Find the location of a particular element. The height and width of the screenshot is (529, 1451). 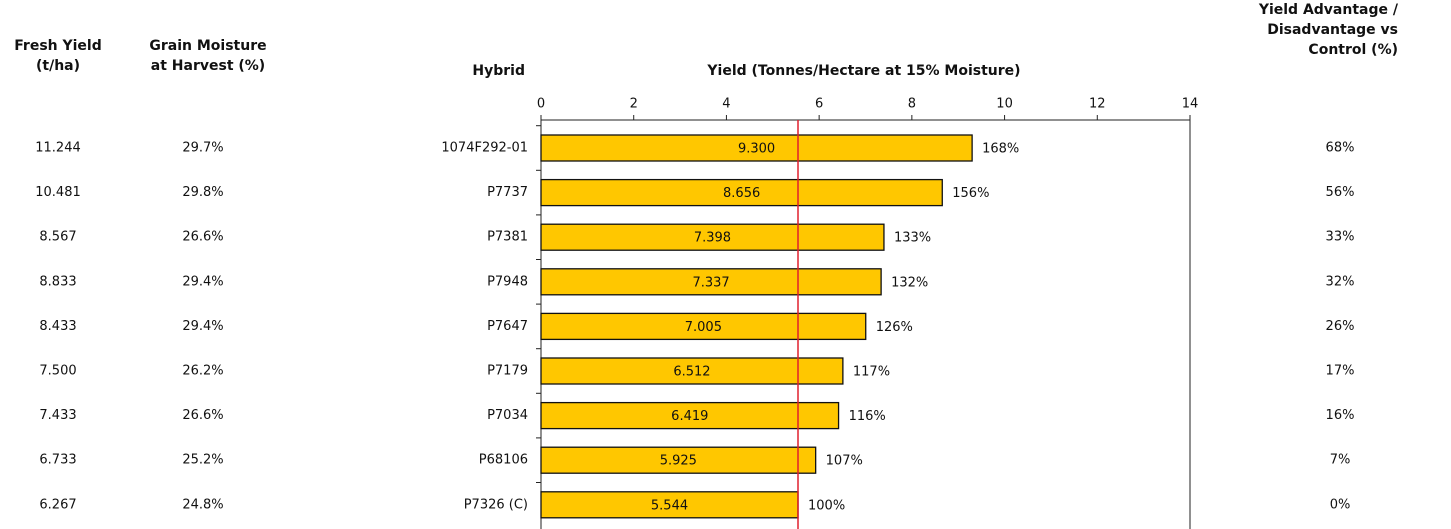

x-tick-label: 2 is located at coordinates (634, 104).